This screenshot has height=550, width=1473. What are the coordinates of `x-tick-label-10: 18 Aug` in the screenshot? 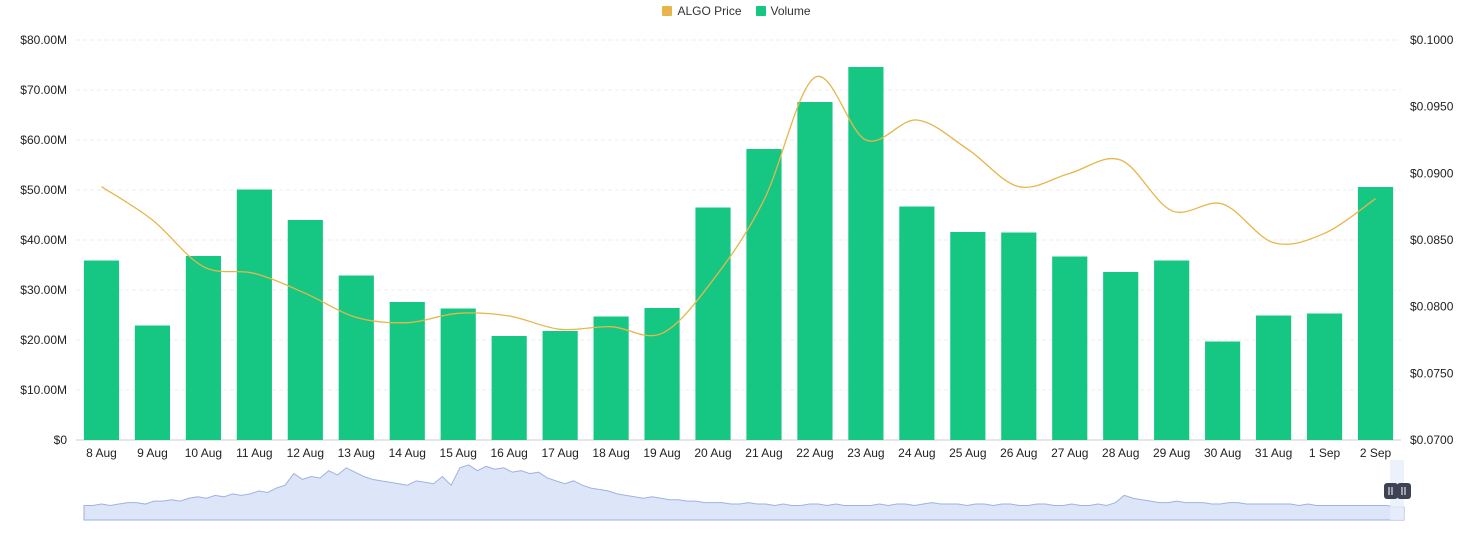 It's located at (610, 453).